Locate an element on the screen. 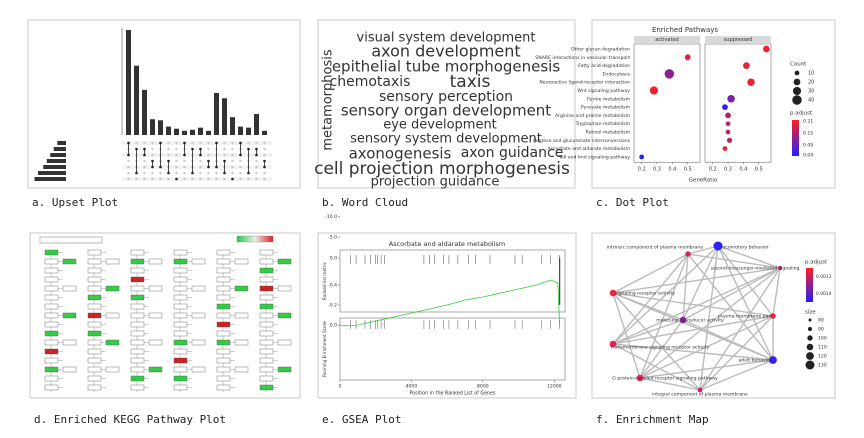  pathway-label: Purine metabolism is located at coordinates (609, 99).